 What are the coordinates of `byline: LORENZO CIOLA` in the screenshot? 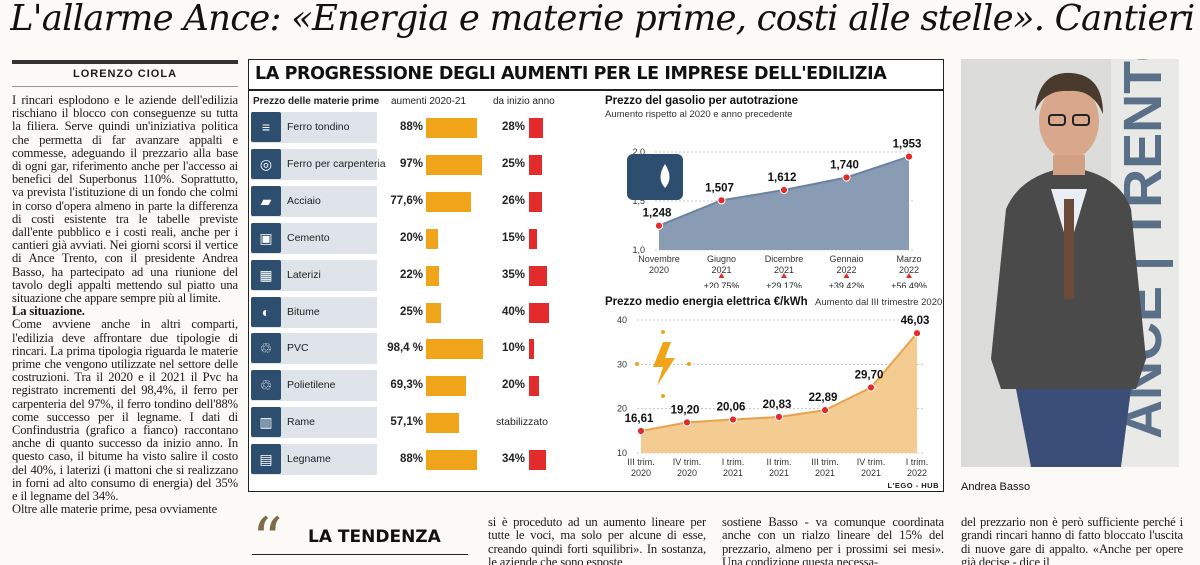 It's located at (125, 74).